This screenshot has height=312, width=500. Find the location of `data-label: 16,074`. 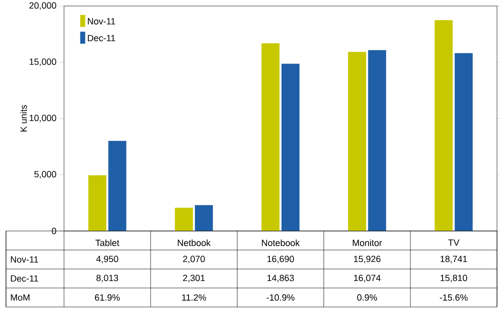

data-label: 16,074 is located at coordinates (367, 278).